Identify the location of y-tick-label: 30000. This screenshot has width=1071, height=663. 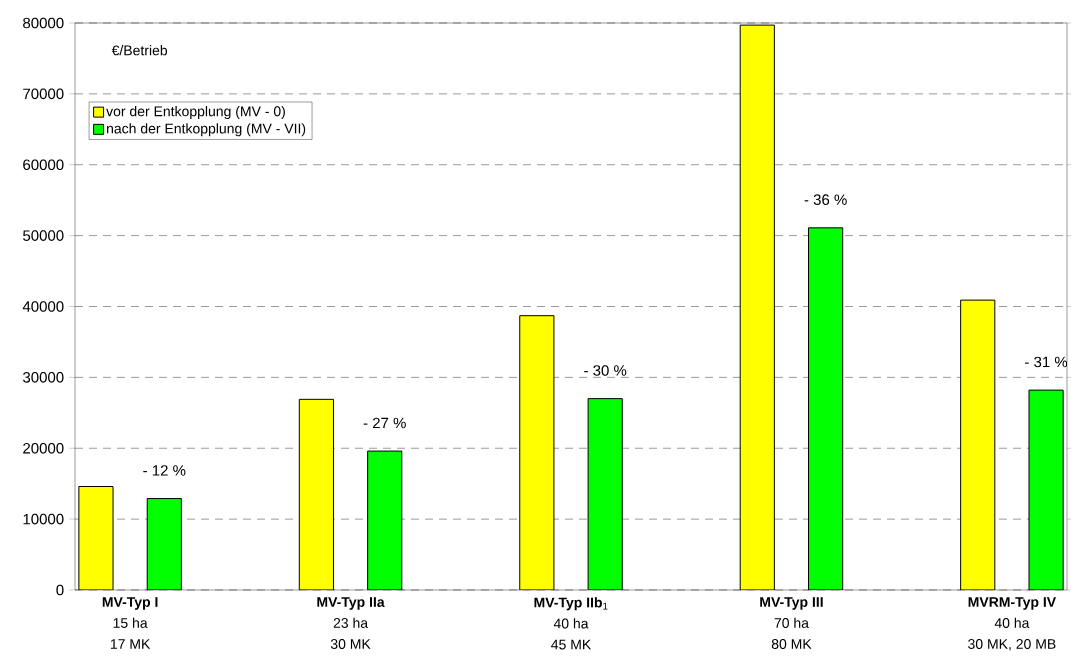
(43, 377).